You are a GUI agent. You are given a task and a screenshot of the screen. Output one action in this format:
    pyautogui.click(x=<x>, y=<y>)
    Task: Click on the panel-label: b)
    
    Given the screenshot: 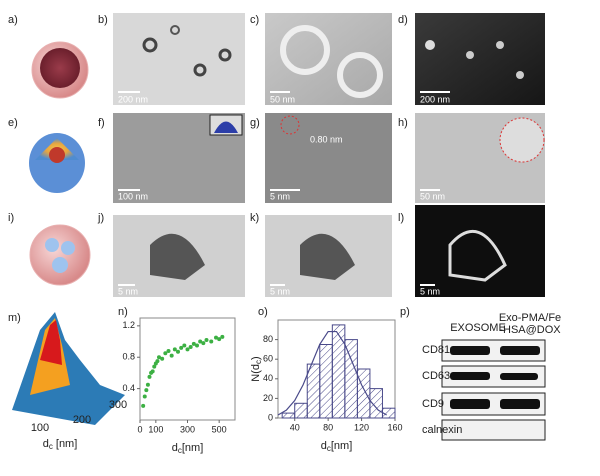 What is the action you would take?
    pyautogui.click(x=103, y=20)
    